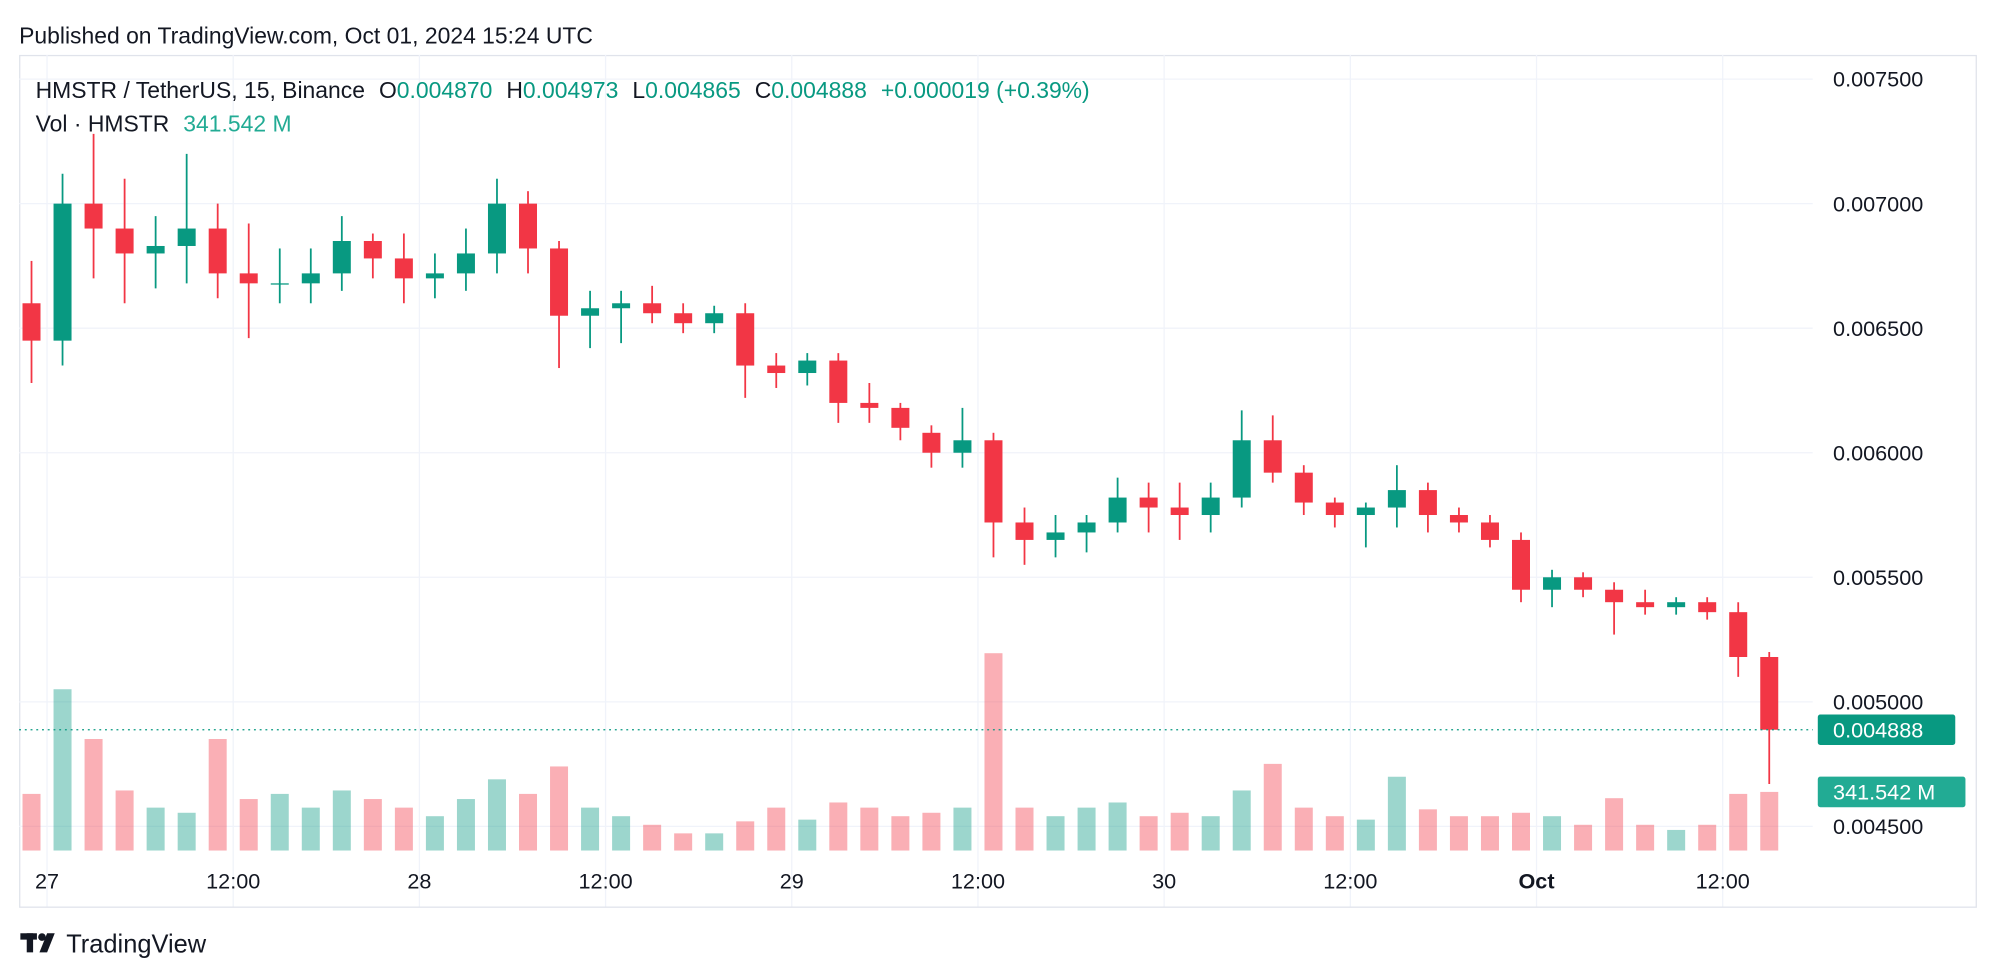 The height and width of the screenshot is (978, 1996). What do you see at coordinates (1878, 577) in the screenshot?
I see `y-tick-label: 0.005500` at bounding box center [1878, 577].